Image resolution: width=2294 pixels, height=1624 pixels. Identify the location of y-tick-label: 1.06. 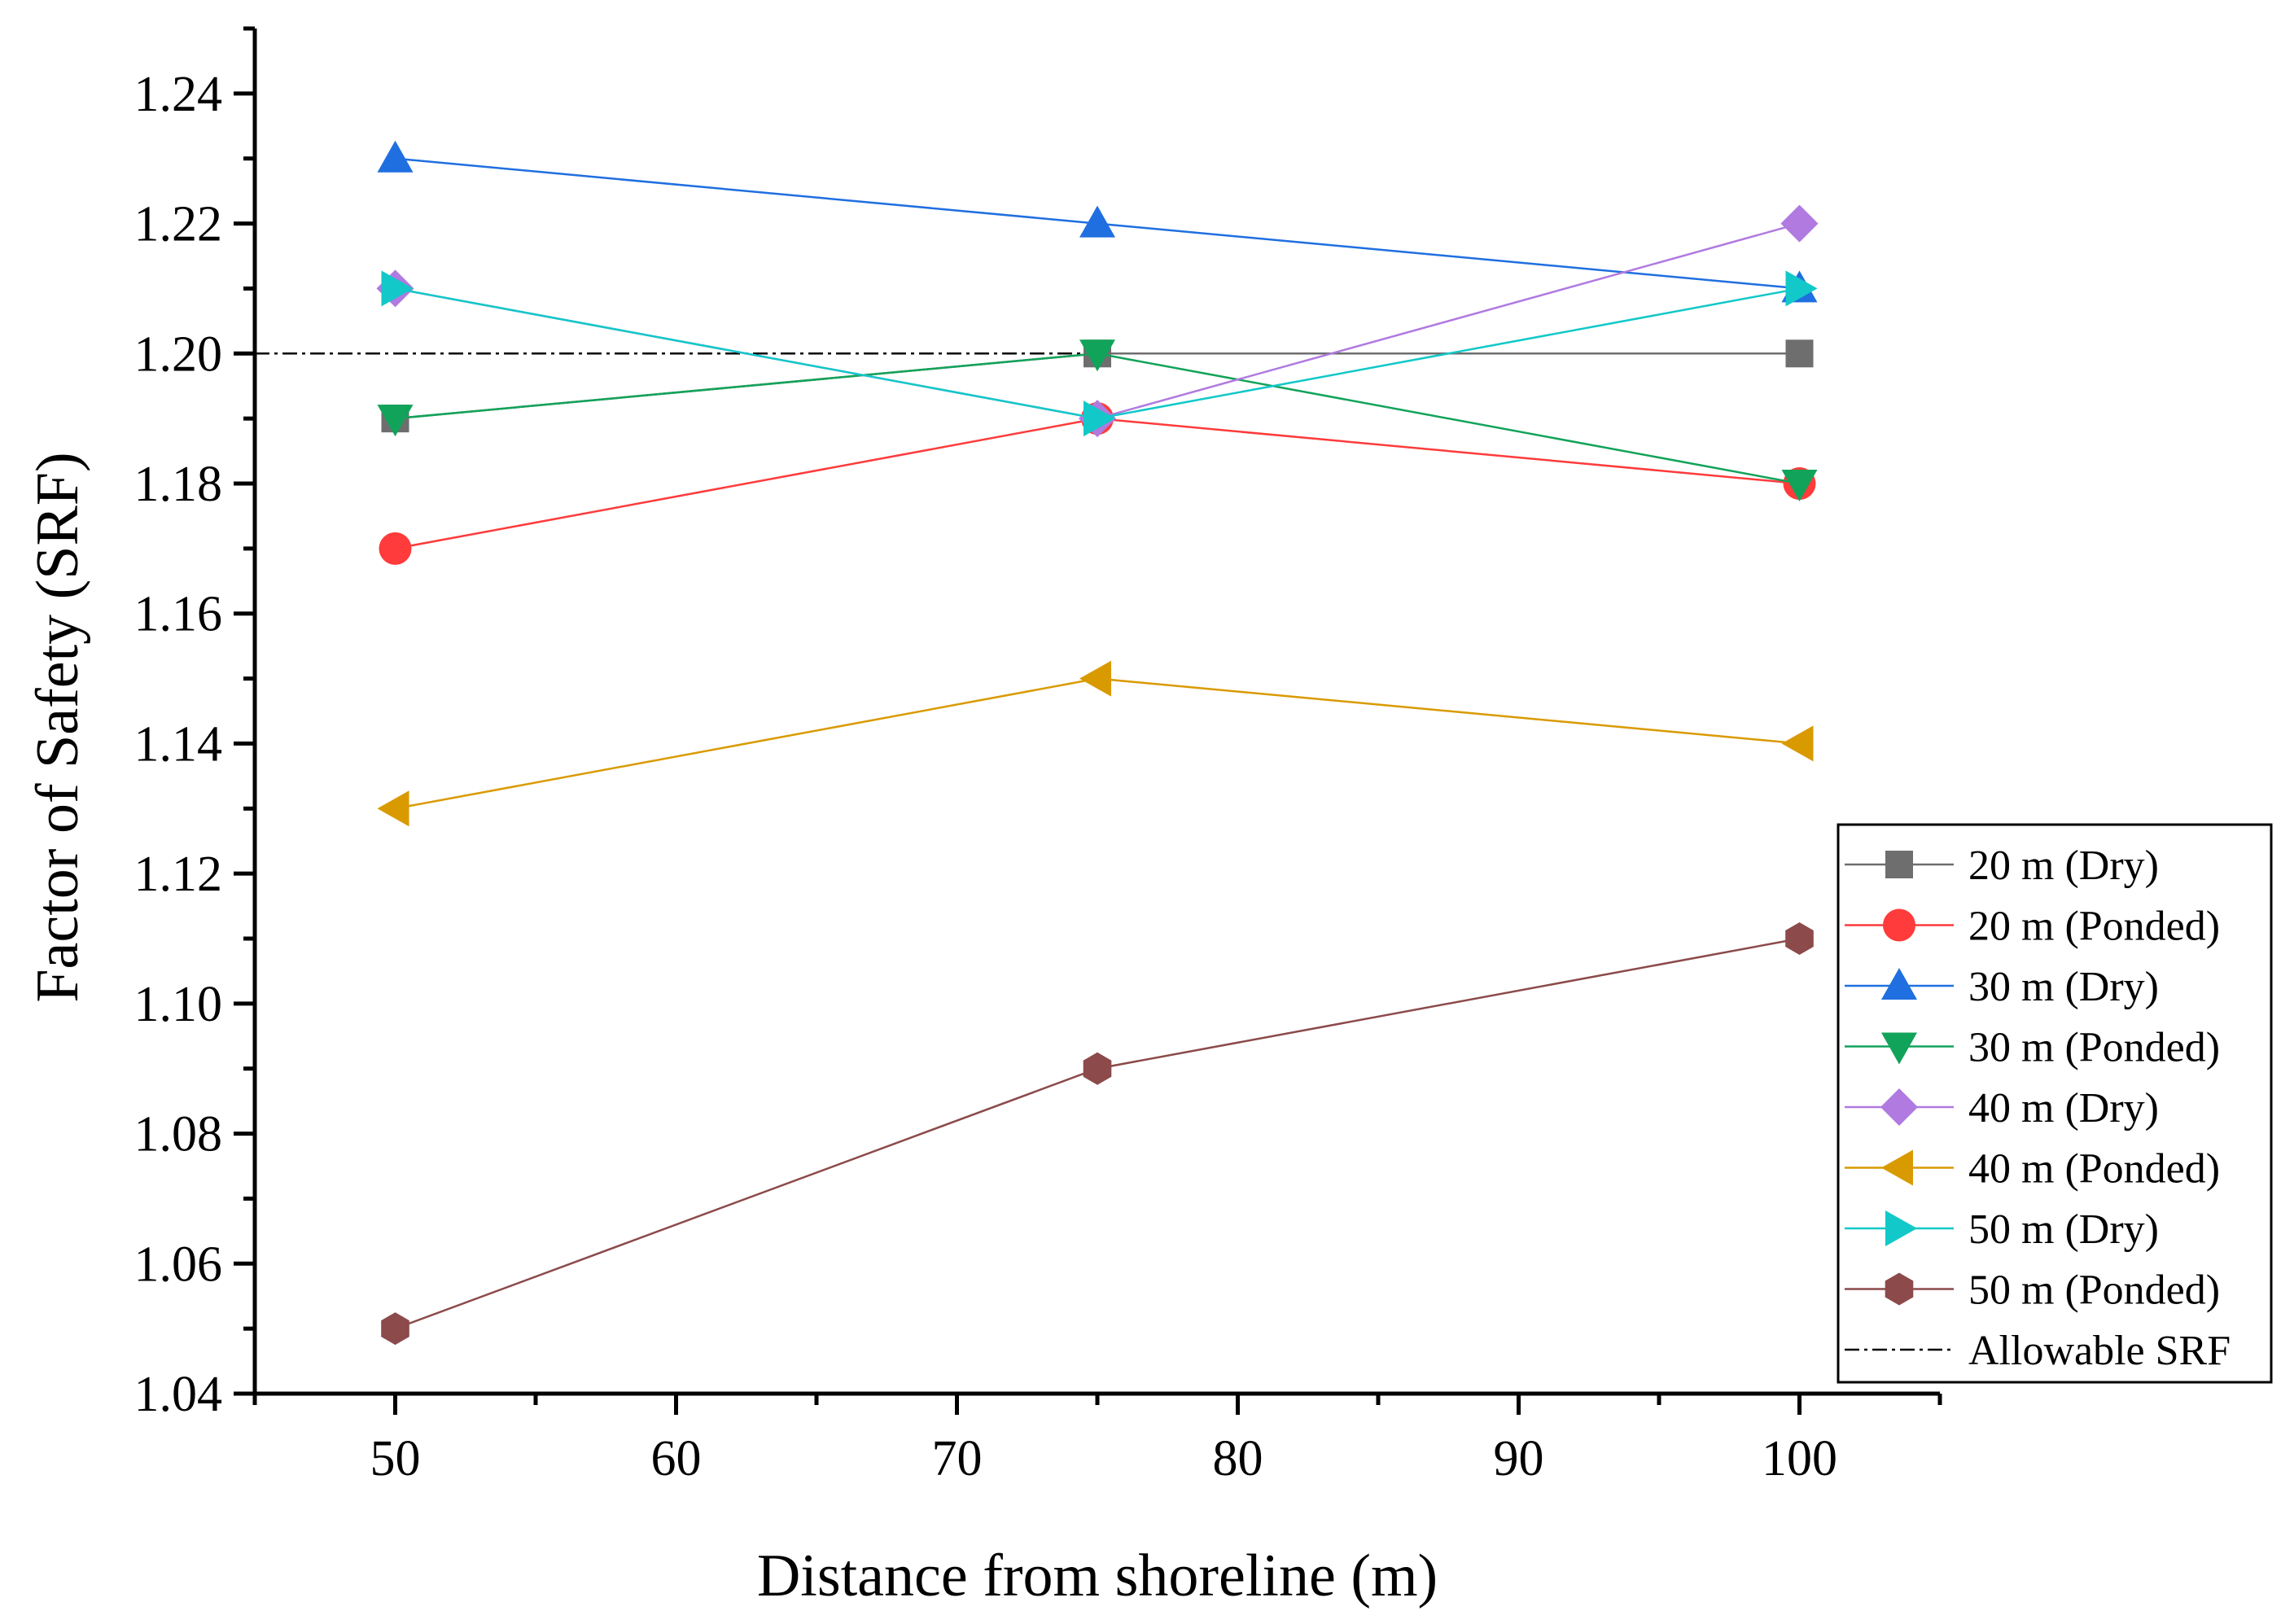
(178, 1264).